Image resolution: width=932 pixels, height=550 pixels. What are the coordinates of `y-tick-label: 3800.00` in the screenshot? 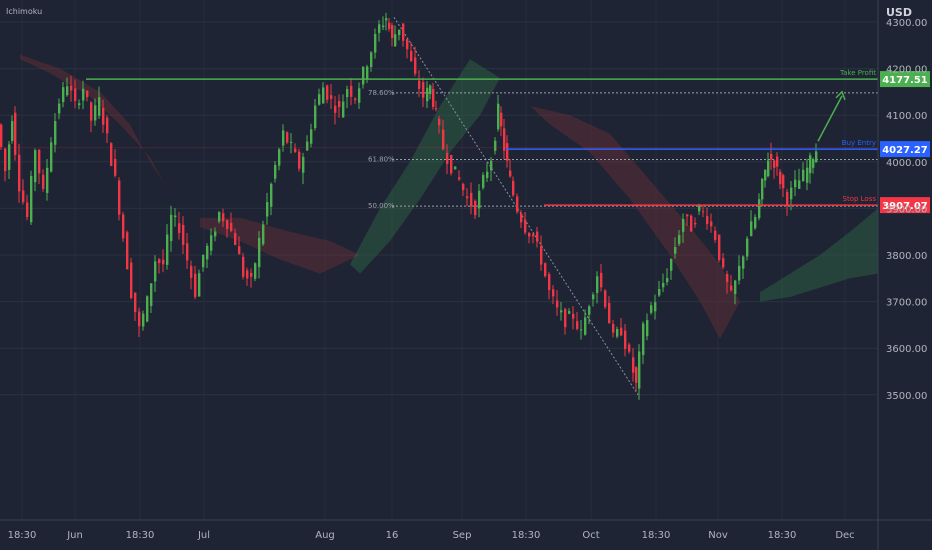 It's located at (906, 256).